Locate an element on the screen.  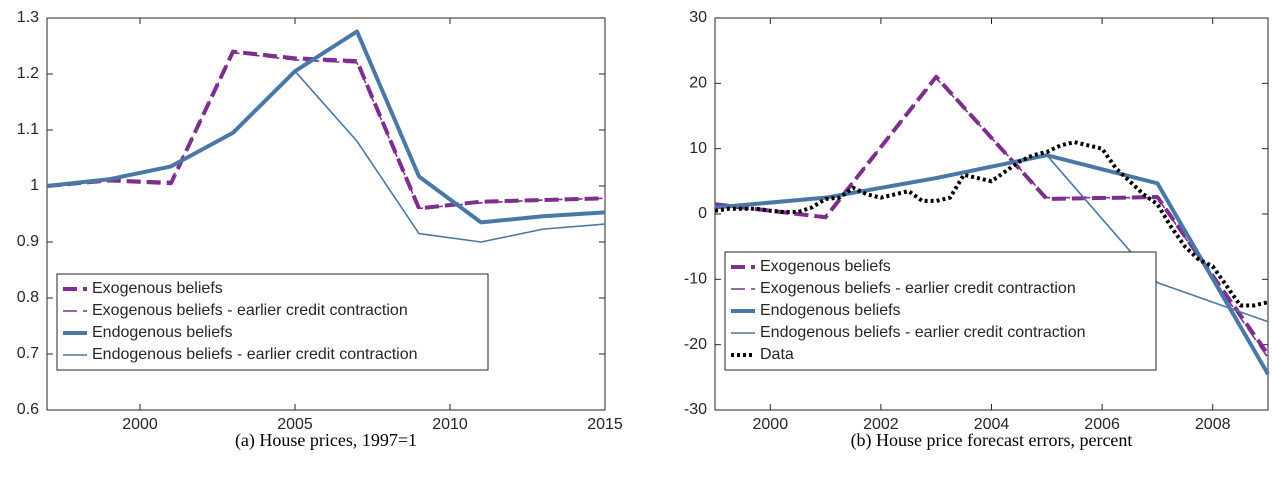
series-line is located at coordinates (326, 130).